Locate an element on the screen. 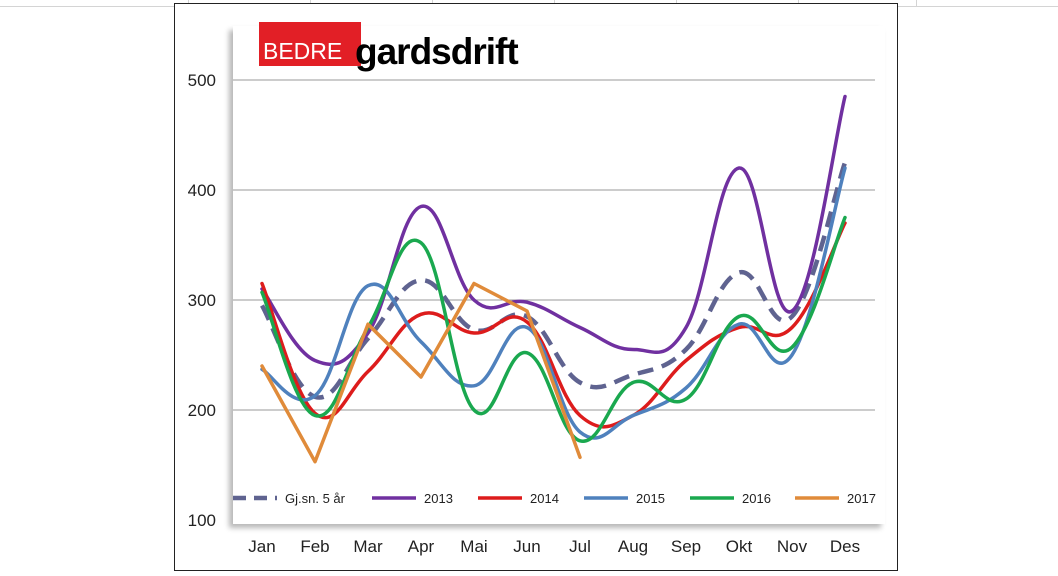 Image resolution: width=1058 pixels, height=576 pixels. y-tick-label: 500 is located at coordinates (202, 80).